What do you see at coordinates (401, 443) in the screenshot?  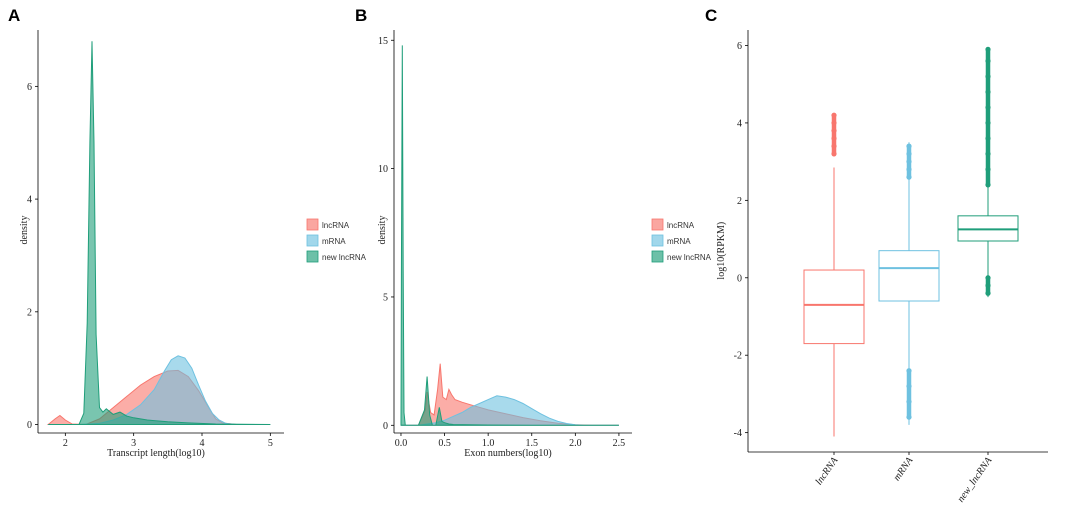 I see `x-tick-label: 0.0` at bounding box center [401, 443].